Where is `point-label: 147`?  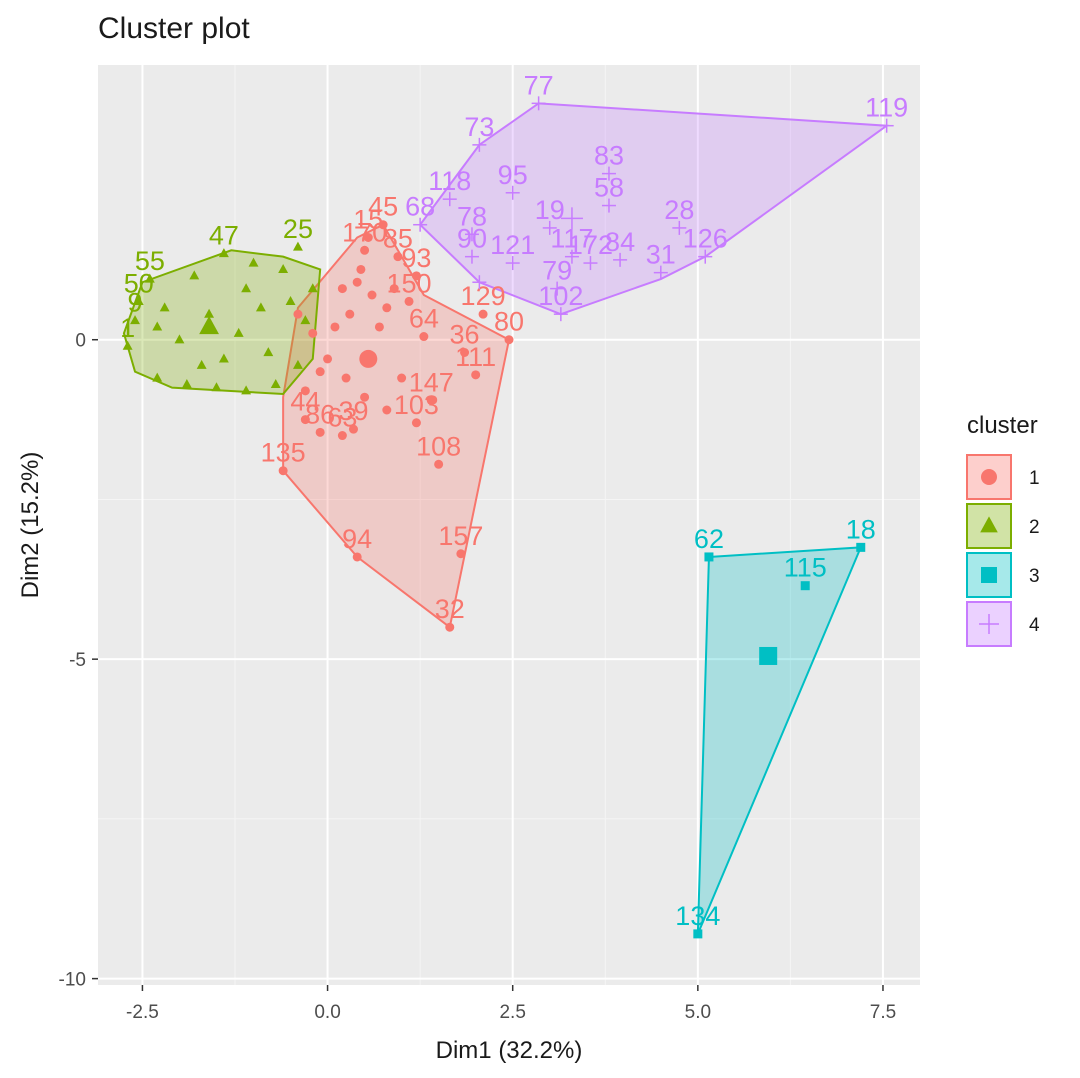
point-label: 147 is located at coordinates (431, 382).